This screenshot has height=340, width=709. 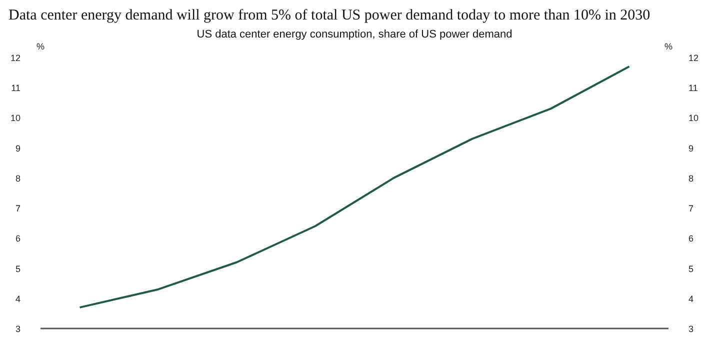 What do you see at coordinates (15, 58) in the screenshot?
I see `y-tick-label: 12` at bounding box center [15, 58].